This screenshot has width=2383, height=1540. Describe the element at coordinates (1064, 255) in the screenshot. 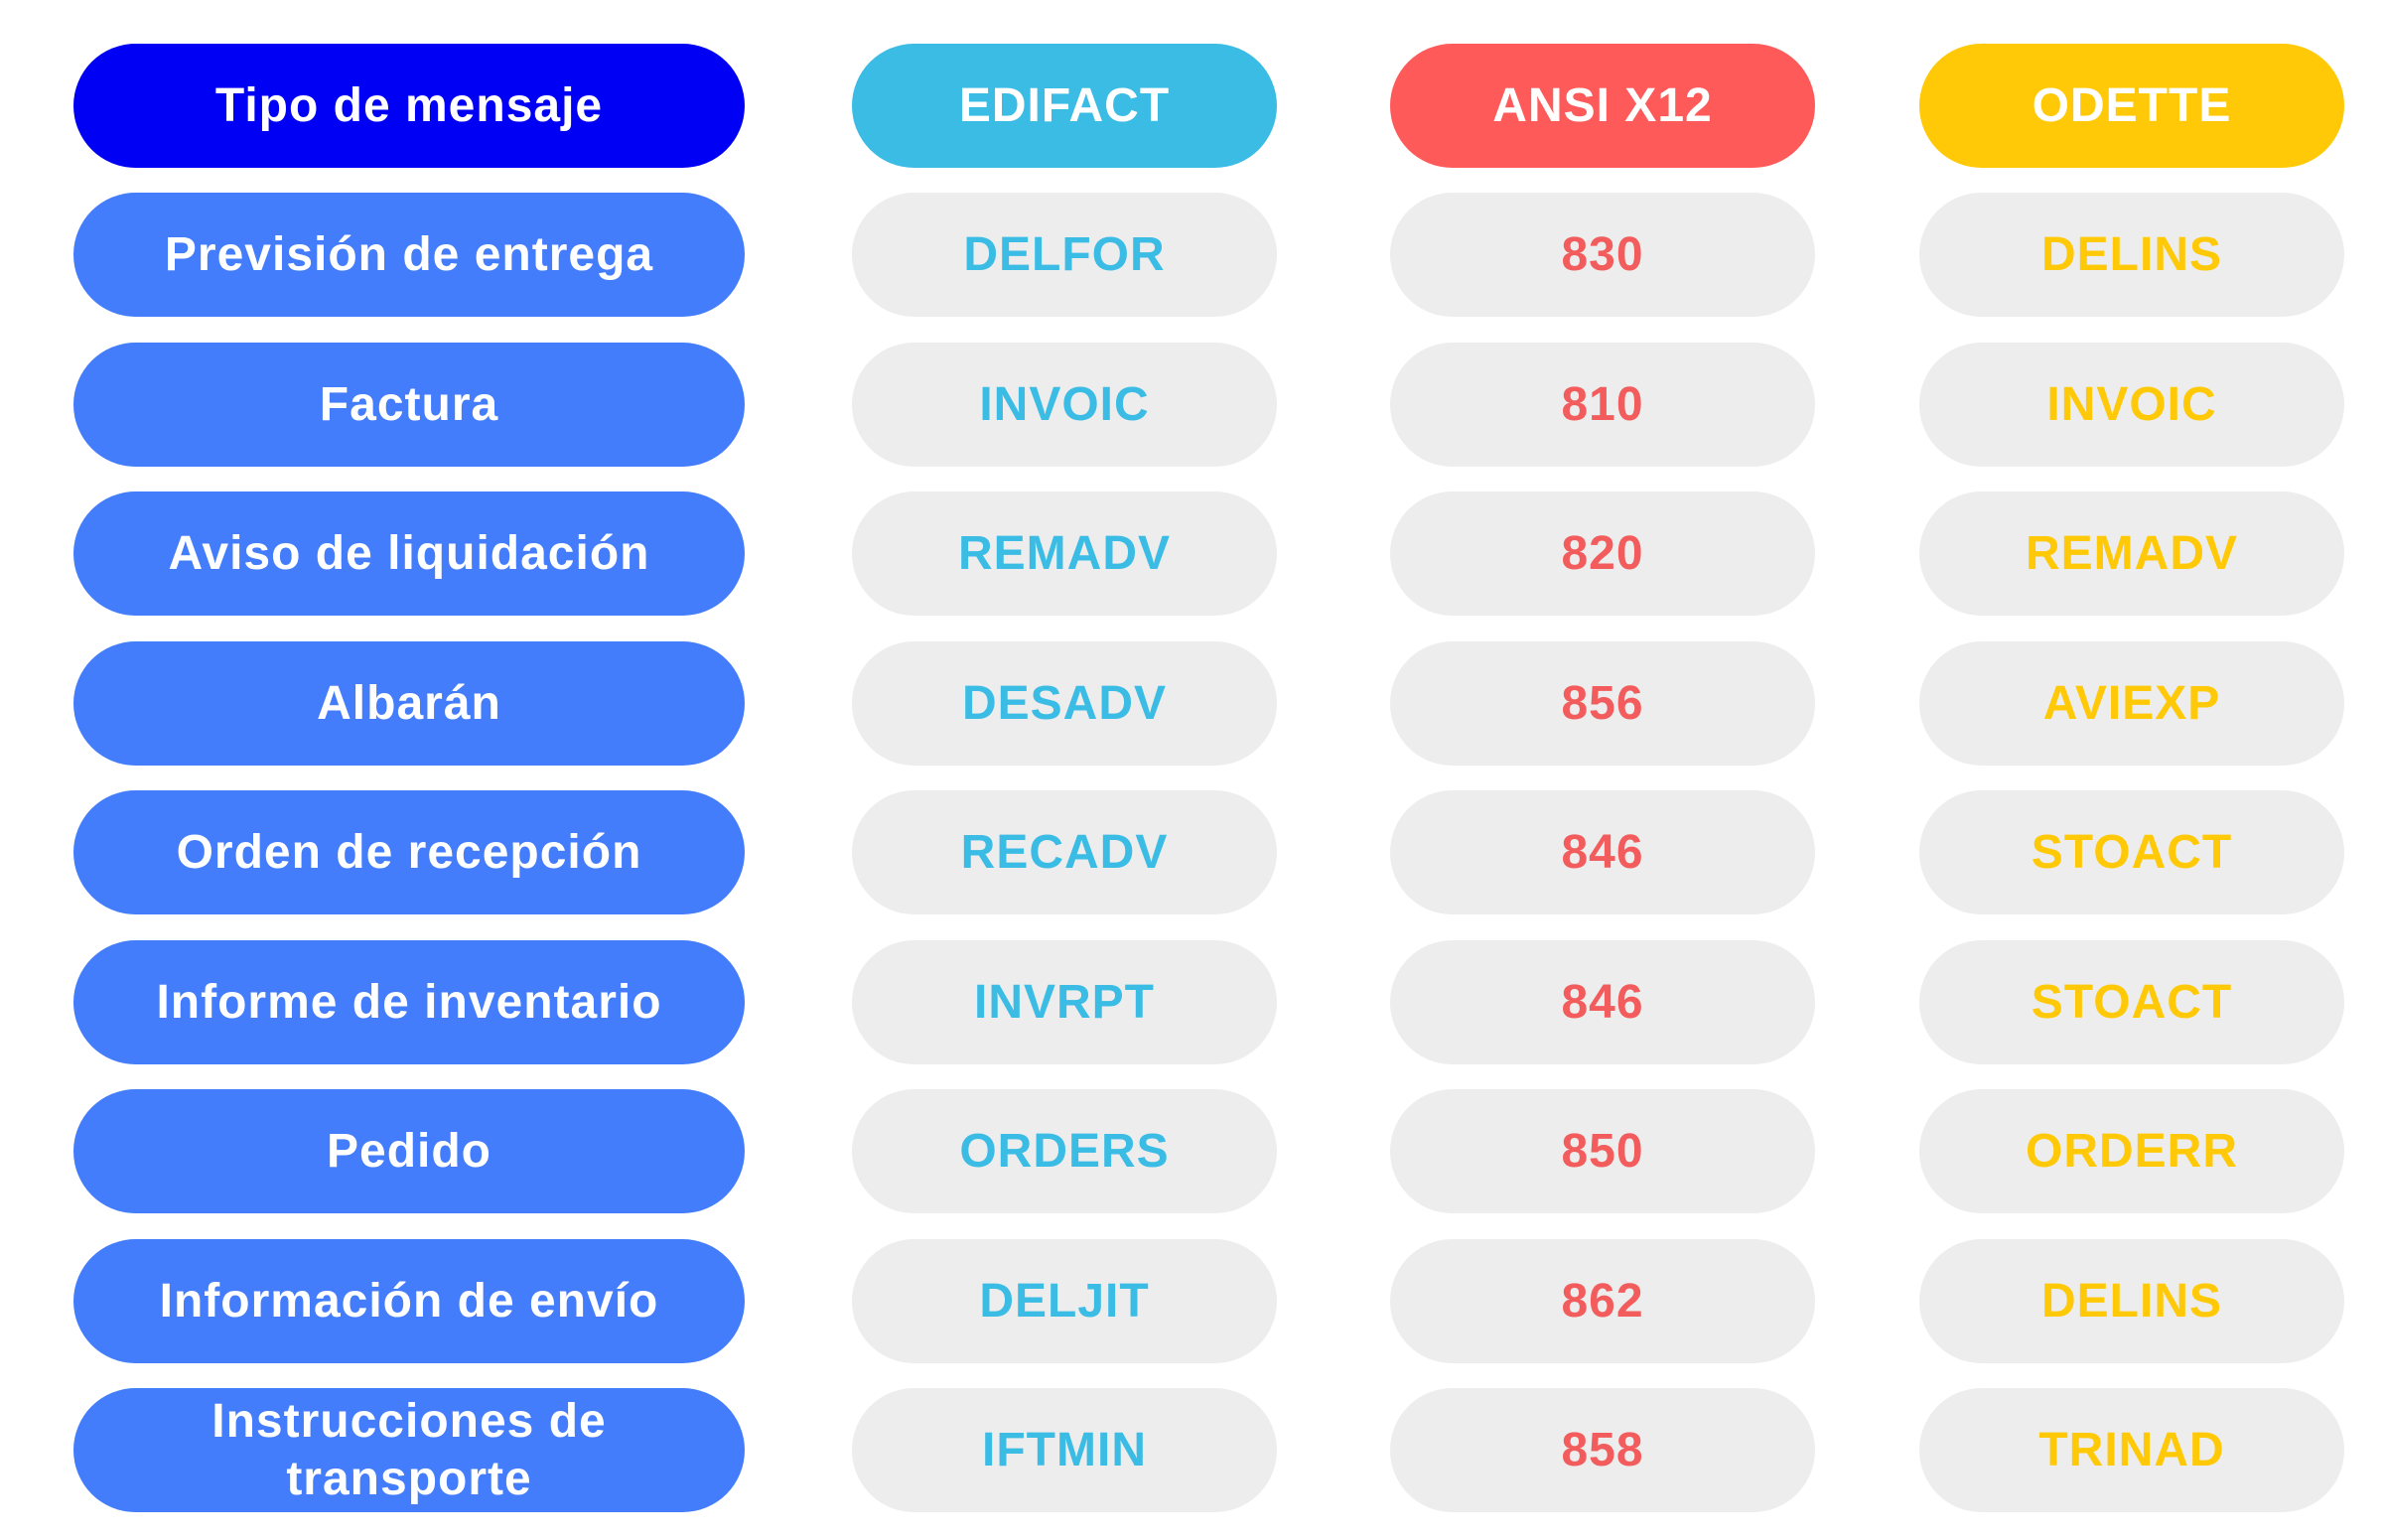

I see `row-edifact-code: DELFOR` at that location.